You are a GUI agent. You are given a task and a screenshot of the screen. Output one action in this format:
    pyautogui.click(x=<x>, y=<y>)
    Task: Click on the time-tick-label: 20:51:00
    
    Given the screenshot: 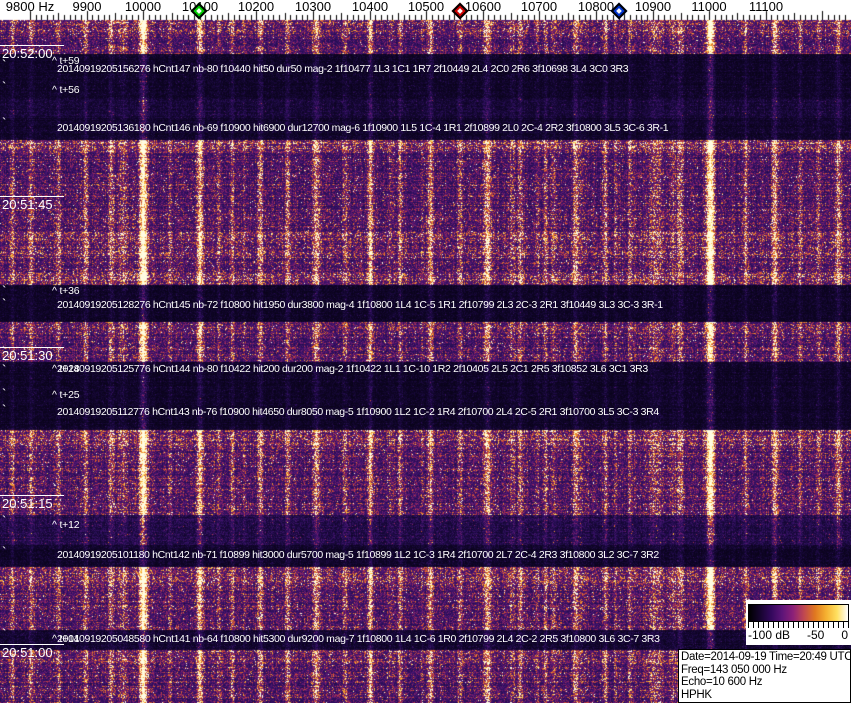 What is the action you would take?
    pyautogui.click(x=32, y=651)
    